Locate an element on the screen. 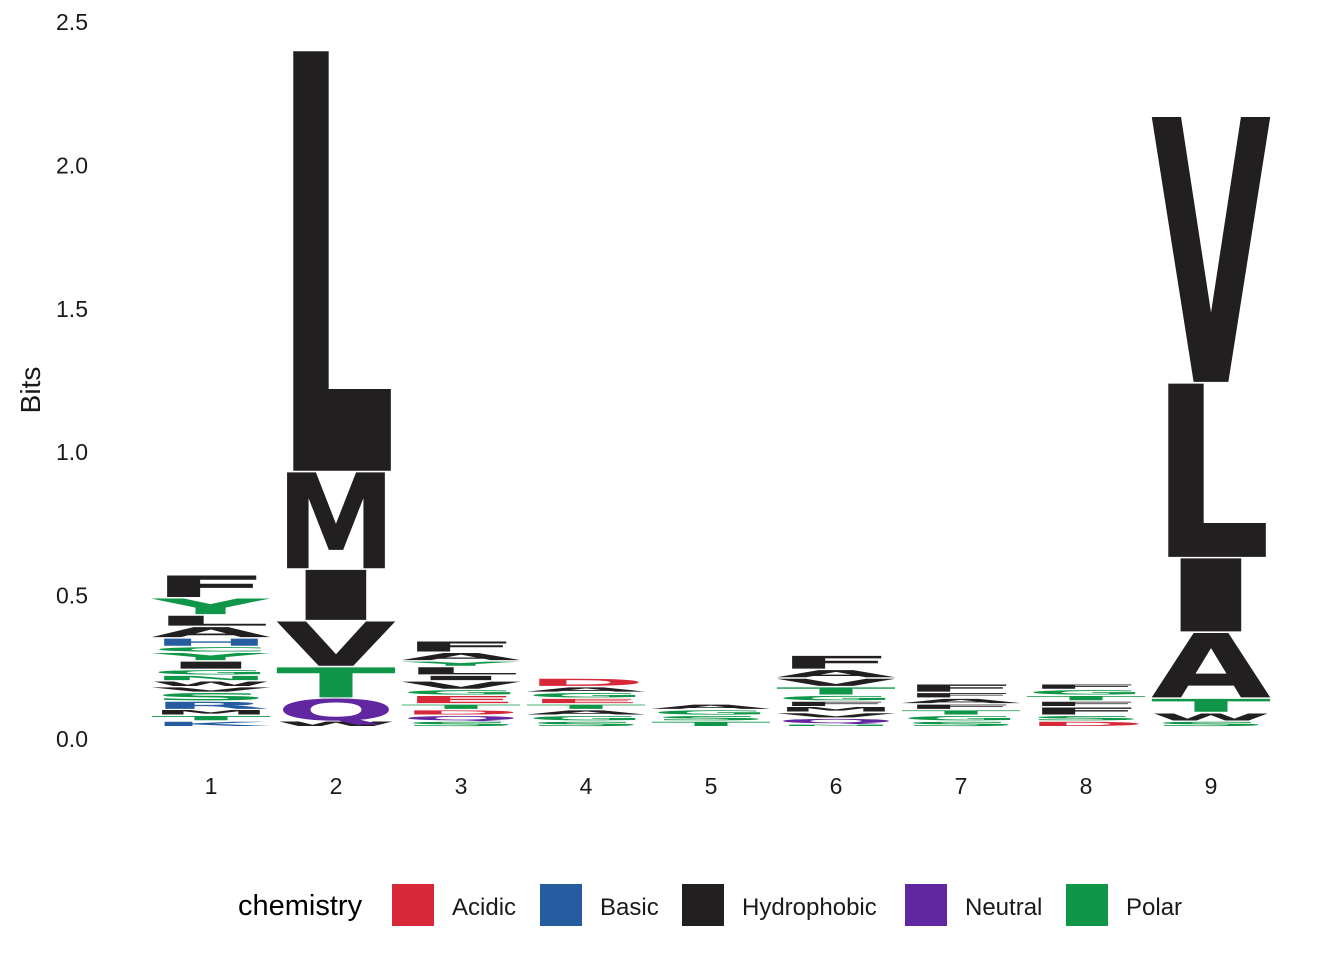 The height and width of the screenshot is (960, 1344). logo-letter: R is located at coordinates (211, 705).